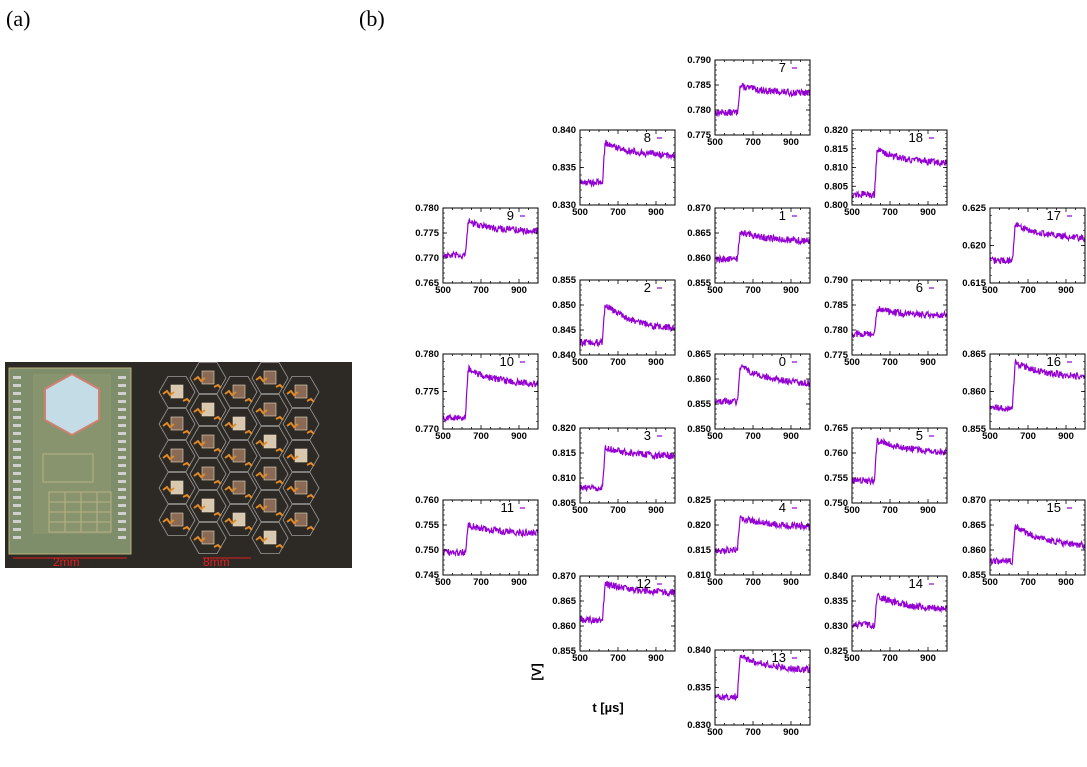 The height and width of the screenshot is (767, 1087). I want to click on channel-label-7: 7, so click(782, 67).